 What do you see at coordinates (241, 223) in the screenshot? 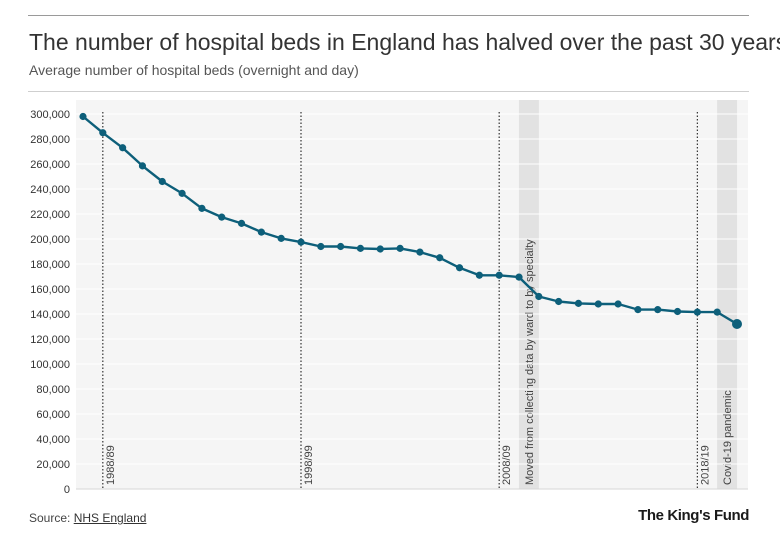
I see `data-point-1995/96` at bounding box center [241, 223].